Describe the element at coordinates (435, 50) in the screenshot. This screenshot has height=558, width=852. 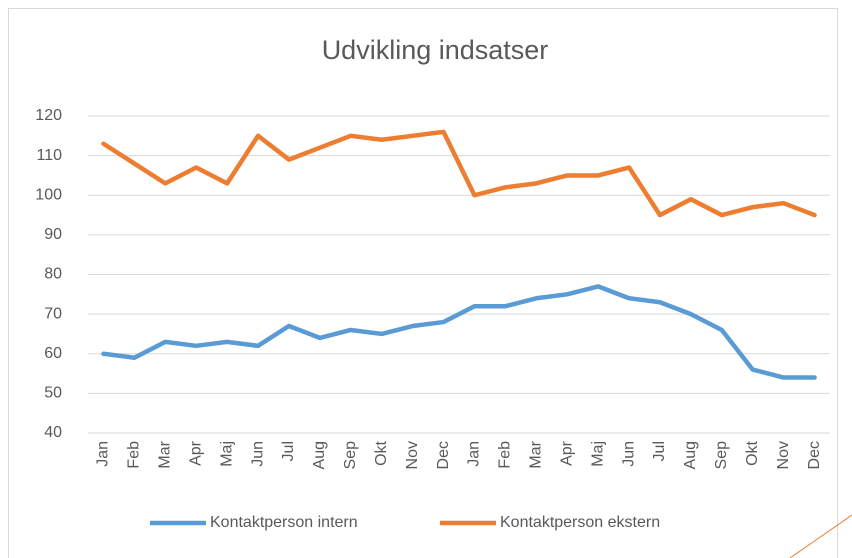
I see `chart-title: Udvikling indsatser` at that location.